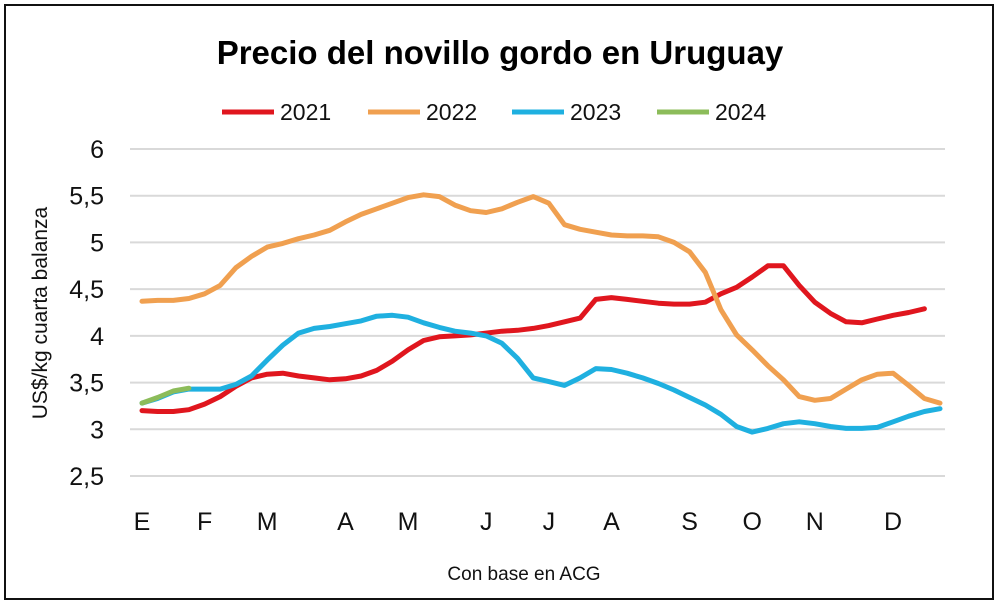 Image resolution: width=1000 pixels, height=606 pixels. I want to click on x-axis-label: Con base en ACG, so click(523, 574).